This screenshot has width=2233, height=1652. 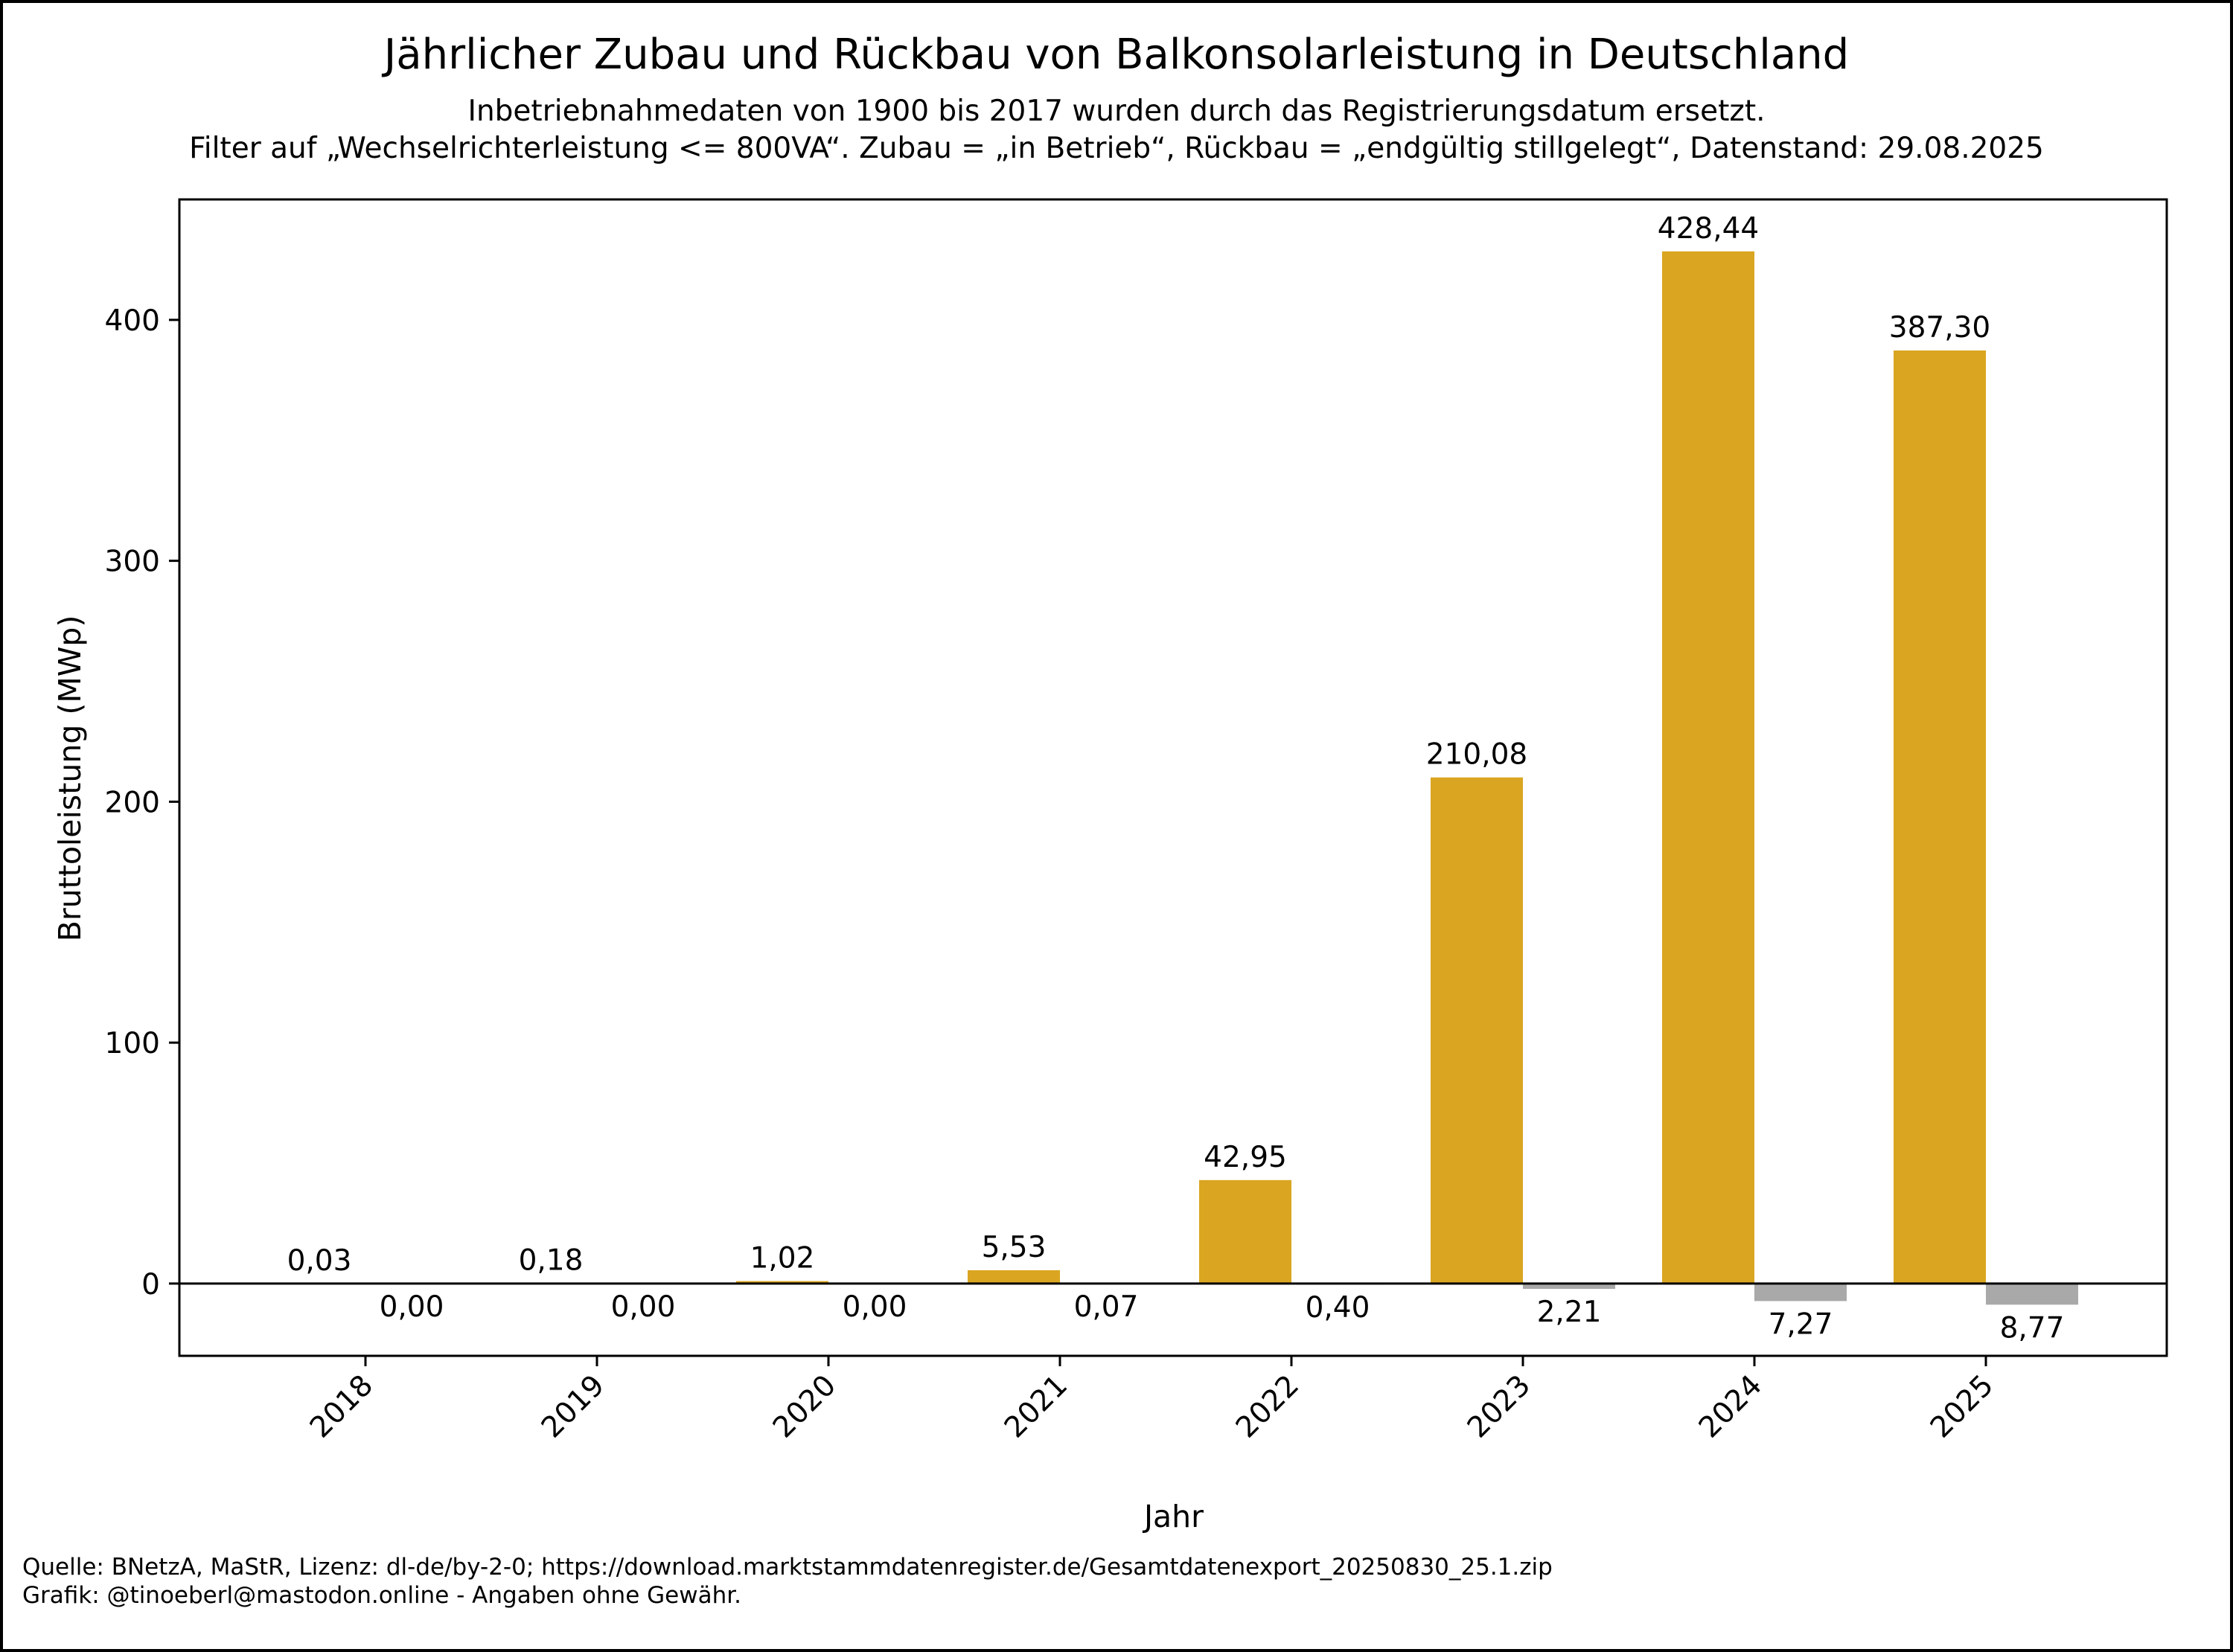 What do you see at coordinates (132, 562) in the screenshot?
I see `y-tick-label-300: 300` at bounding box center [132, 562].